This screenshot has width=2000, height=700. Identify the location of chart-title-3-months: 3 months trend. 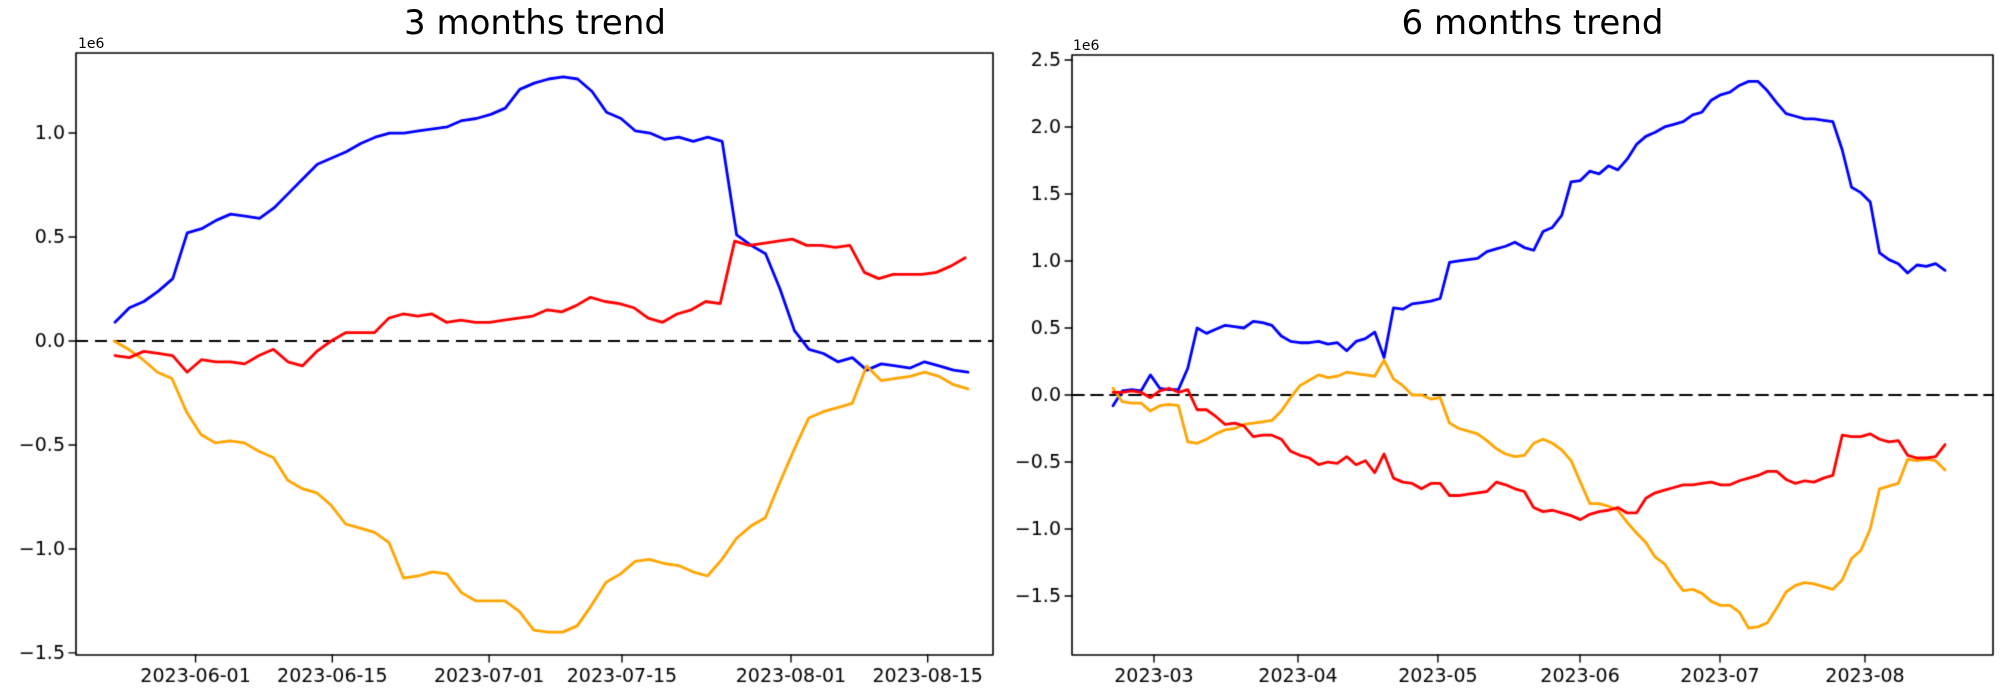
(535, 23).